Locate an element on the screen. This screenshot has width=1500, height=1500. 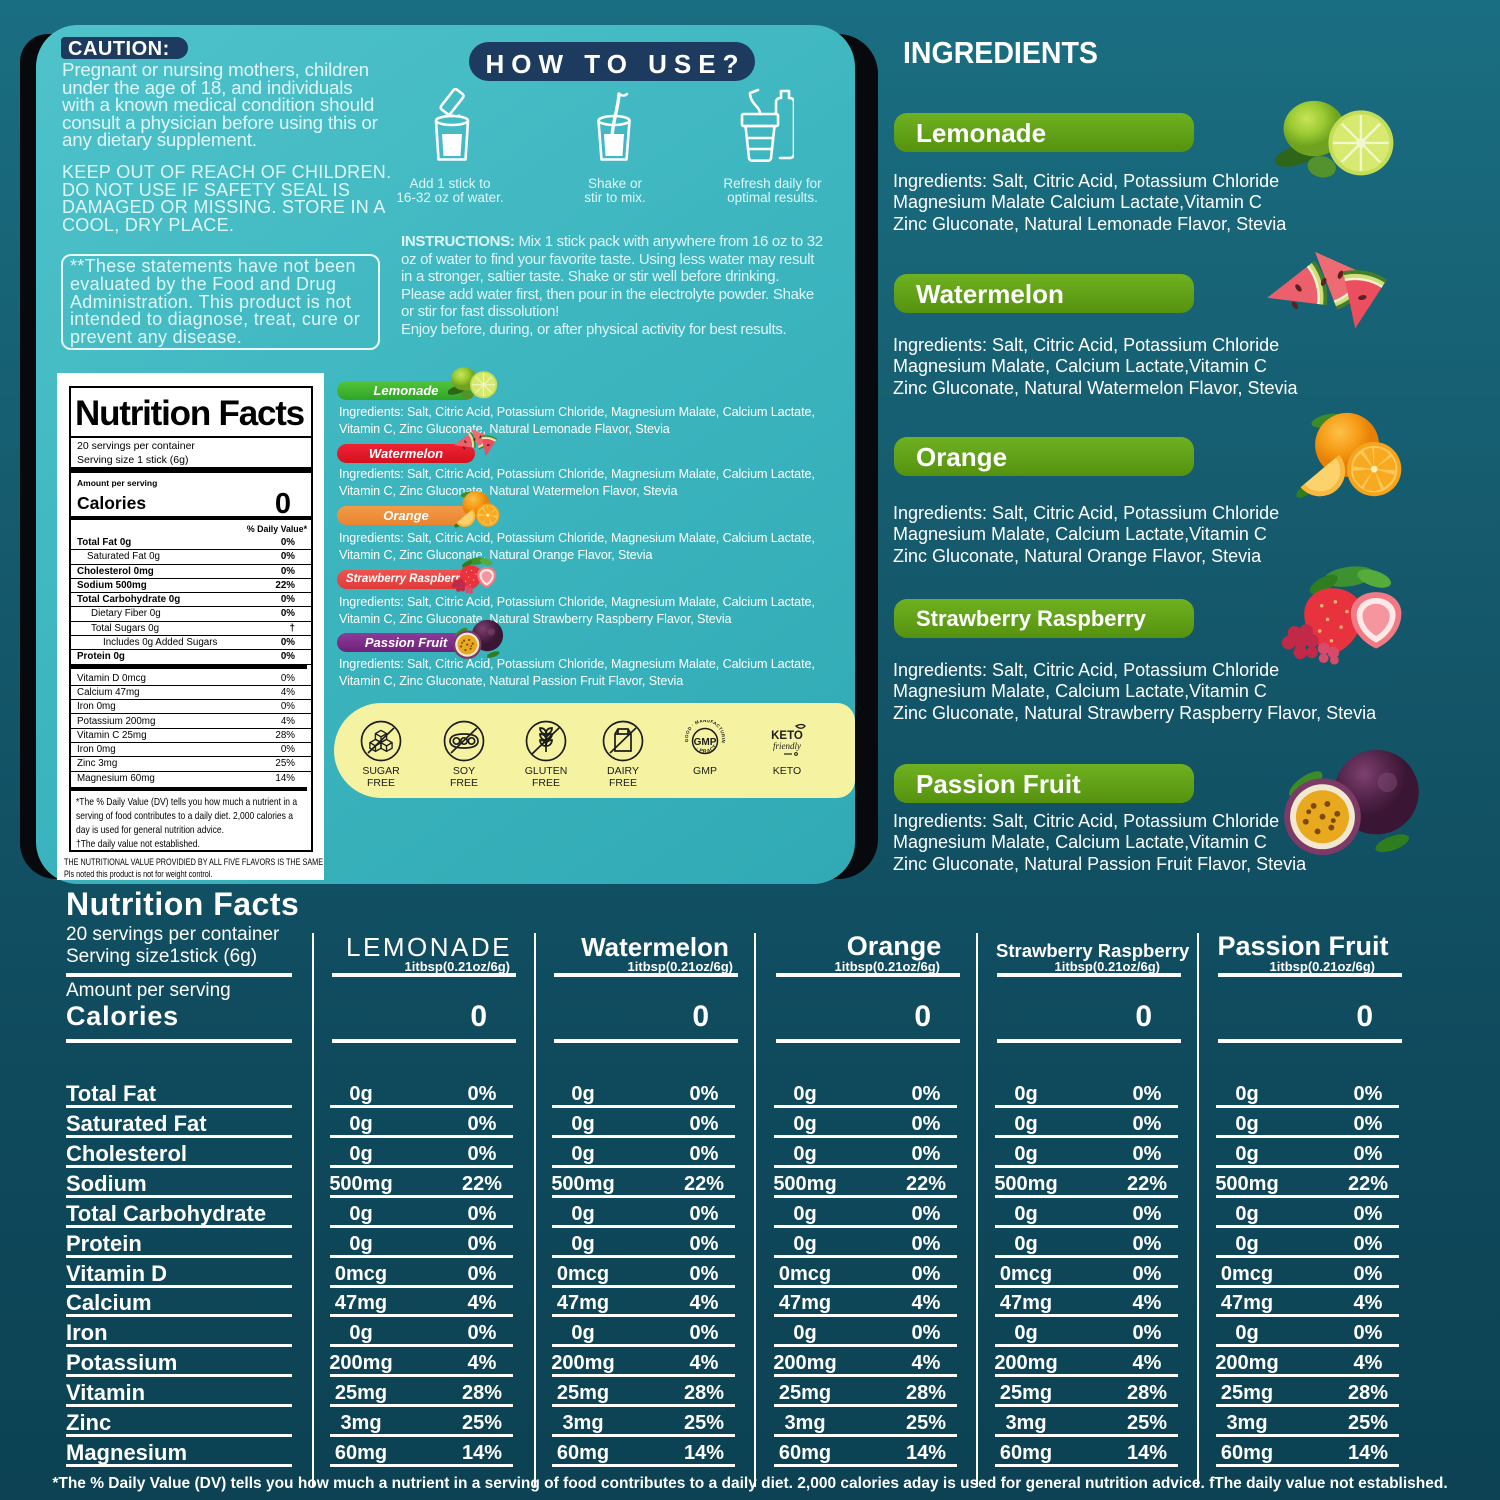
svg-text: KETO is located at coordinates (787, 736).